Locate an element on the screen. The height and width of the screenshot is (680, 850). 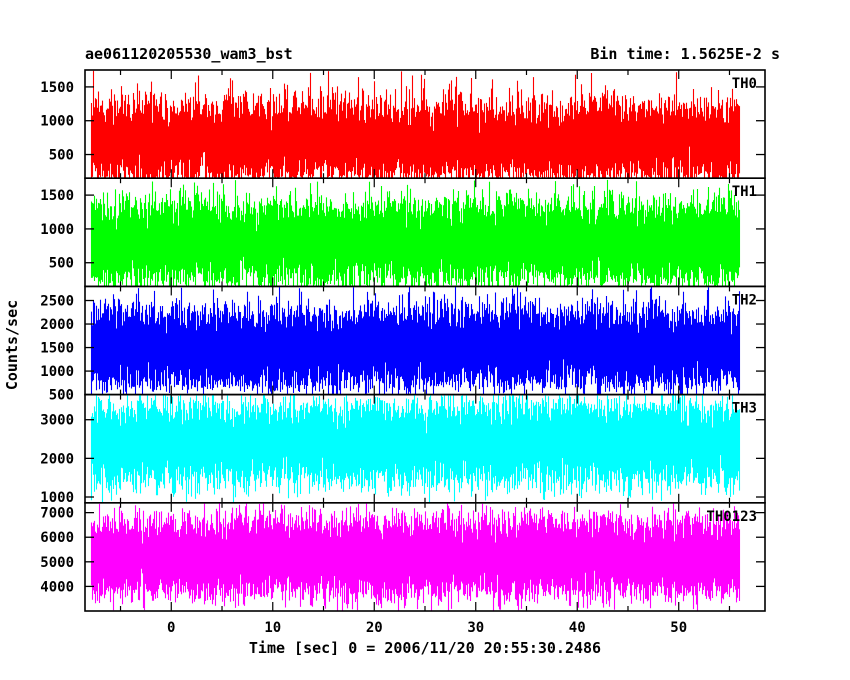
light-curve-th3 is located at coordinates (415, 448).